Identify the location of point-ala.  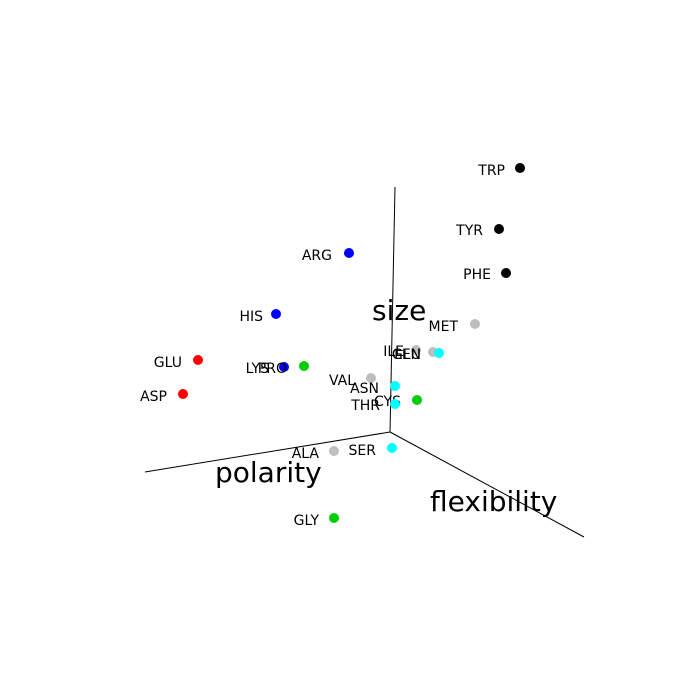
(334, 451).